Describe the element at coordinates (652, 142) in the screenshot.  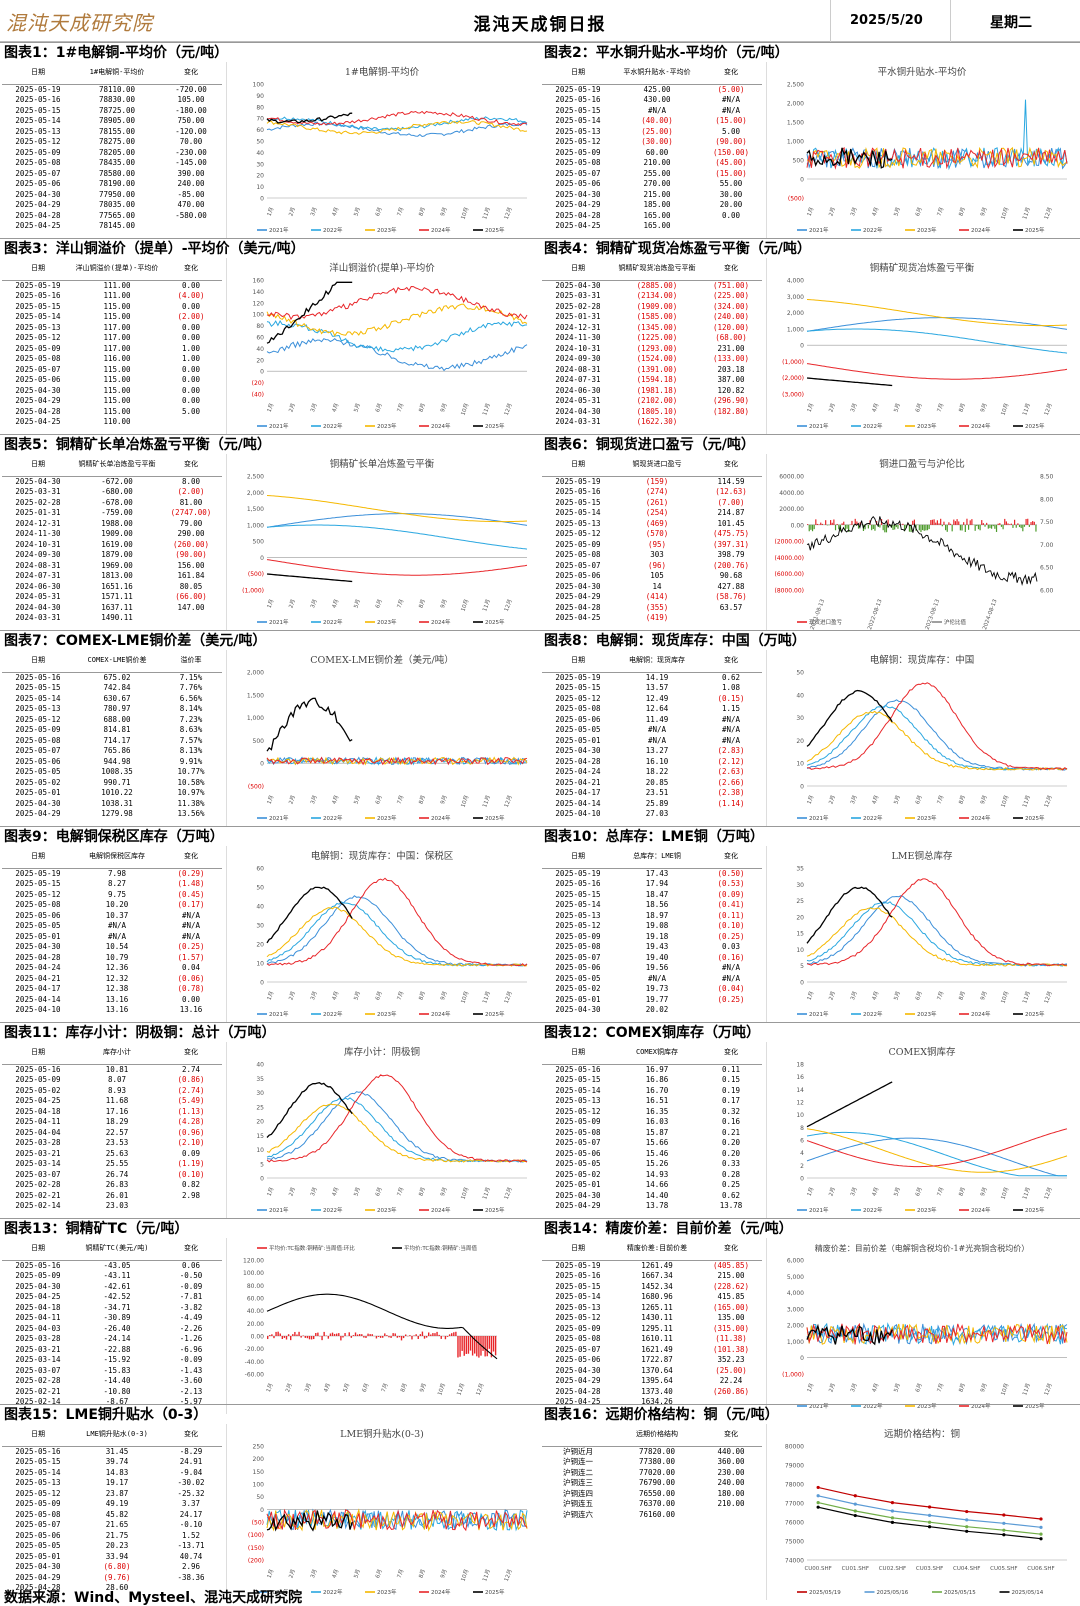
I see `table-row: 2025-05-12 (30.00) (90.00)` at that location.